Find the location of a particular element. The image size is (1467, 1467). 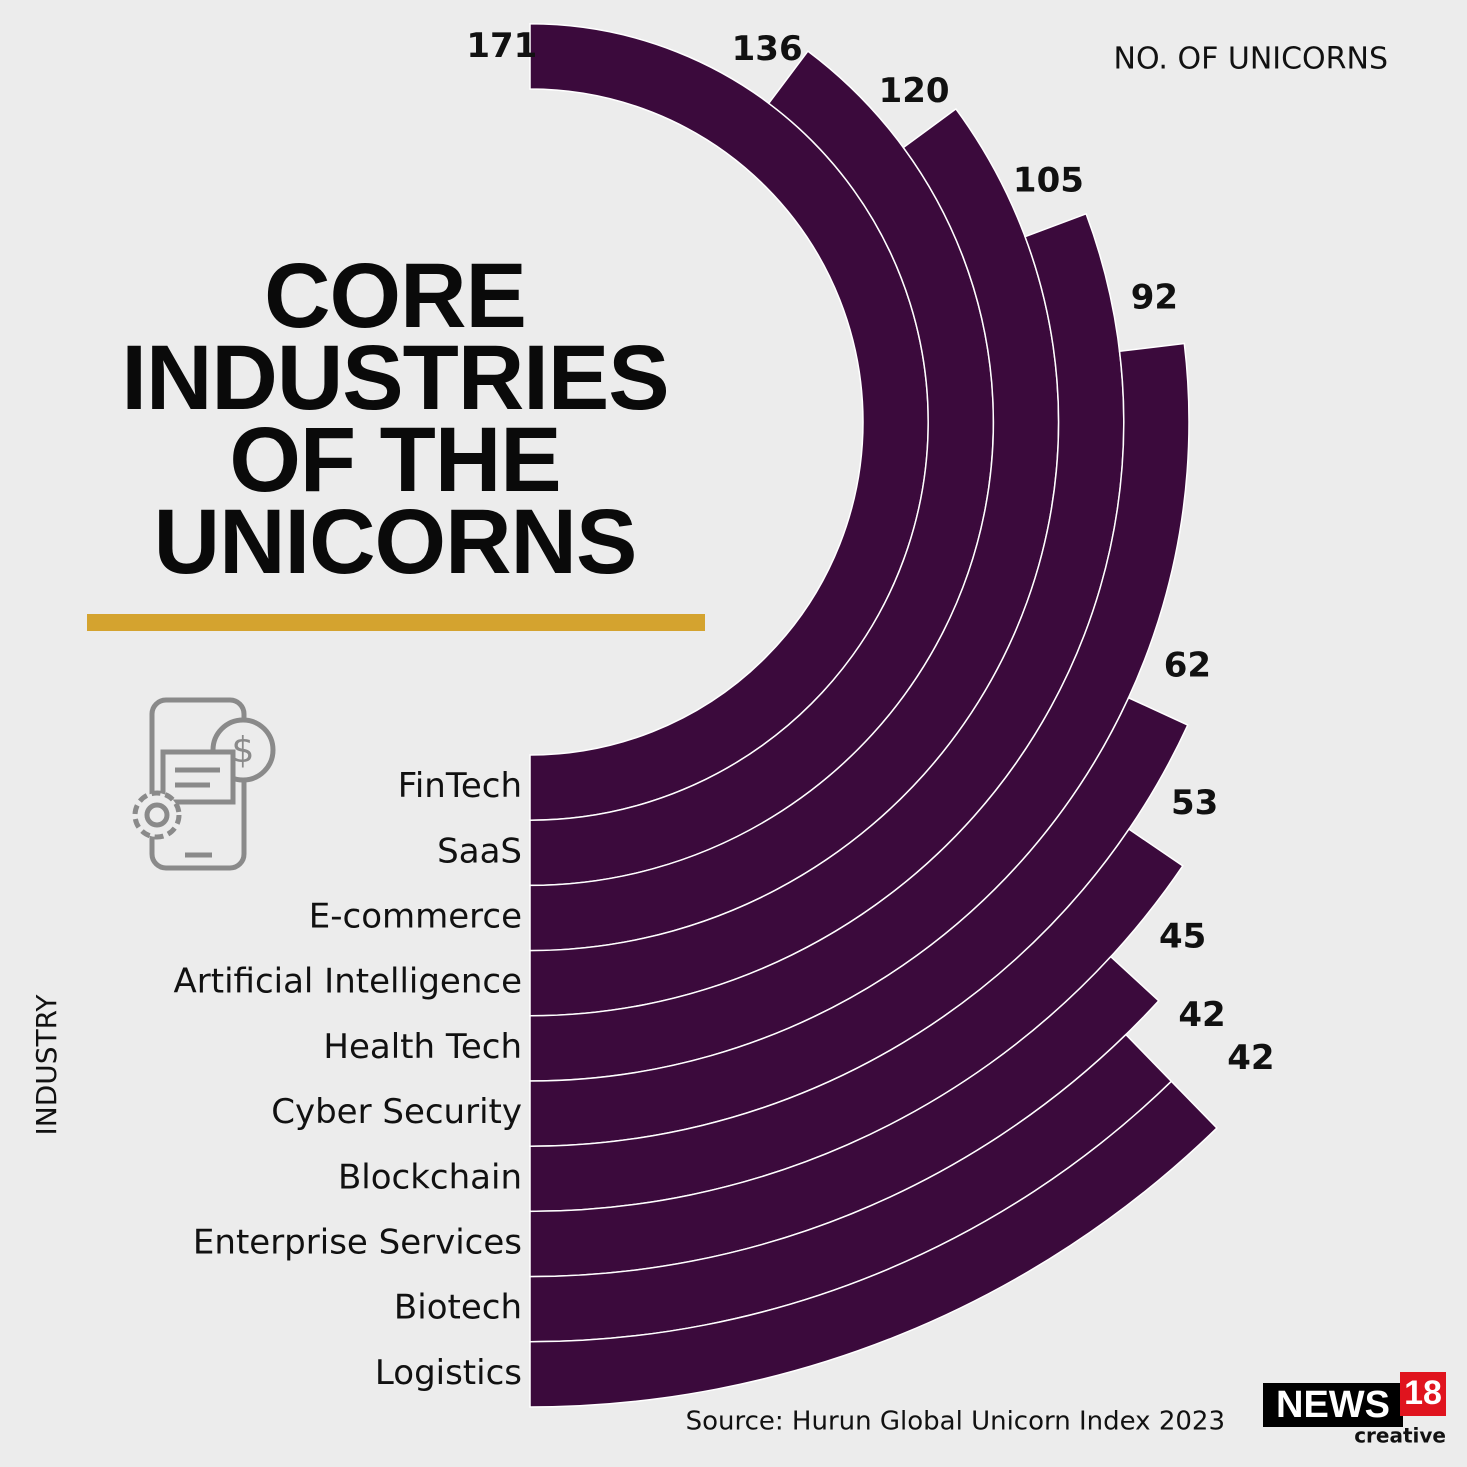

icon is located at coordinates (204, 784).